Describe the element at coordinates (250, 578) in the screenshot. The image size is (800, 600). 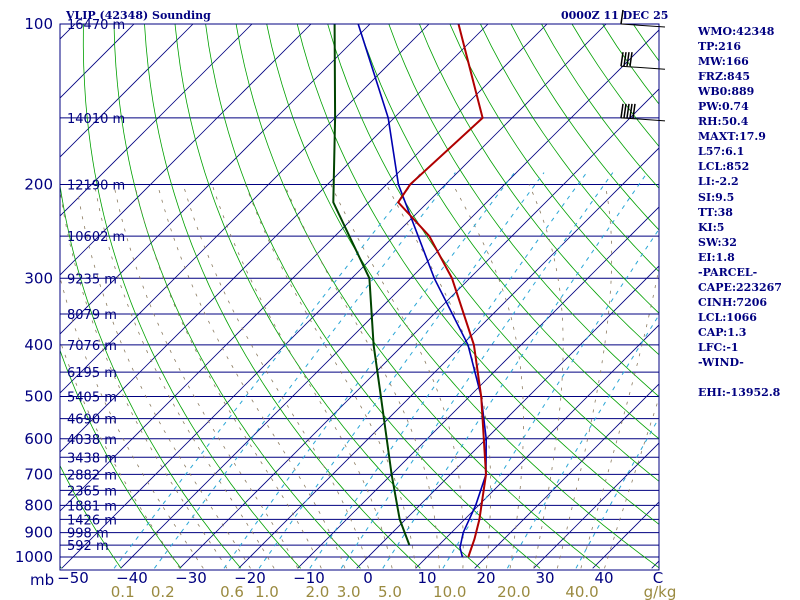
I see `temperature-tick-label: −20` at that location.